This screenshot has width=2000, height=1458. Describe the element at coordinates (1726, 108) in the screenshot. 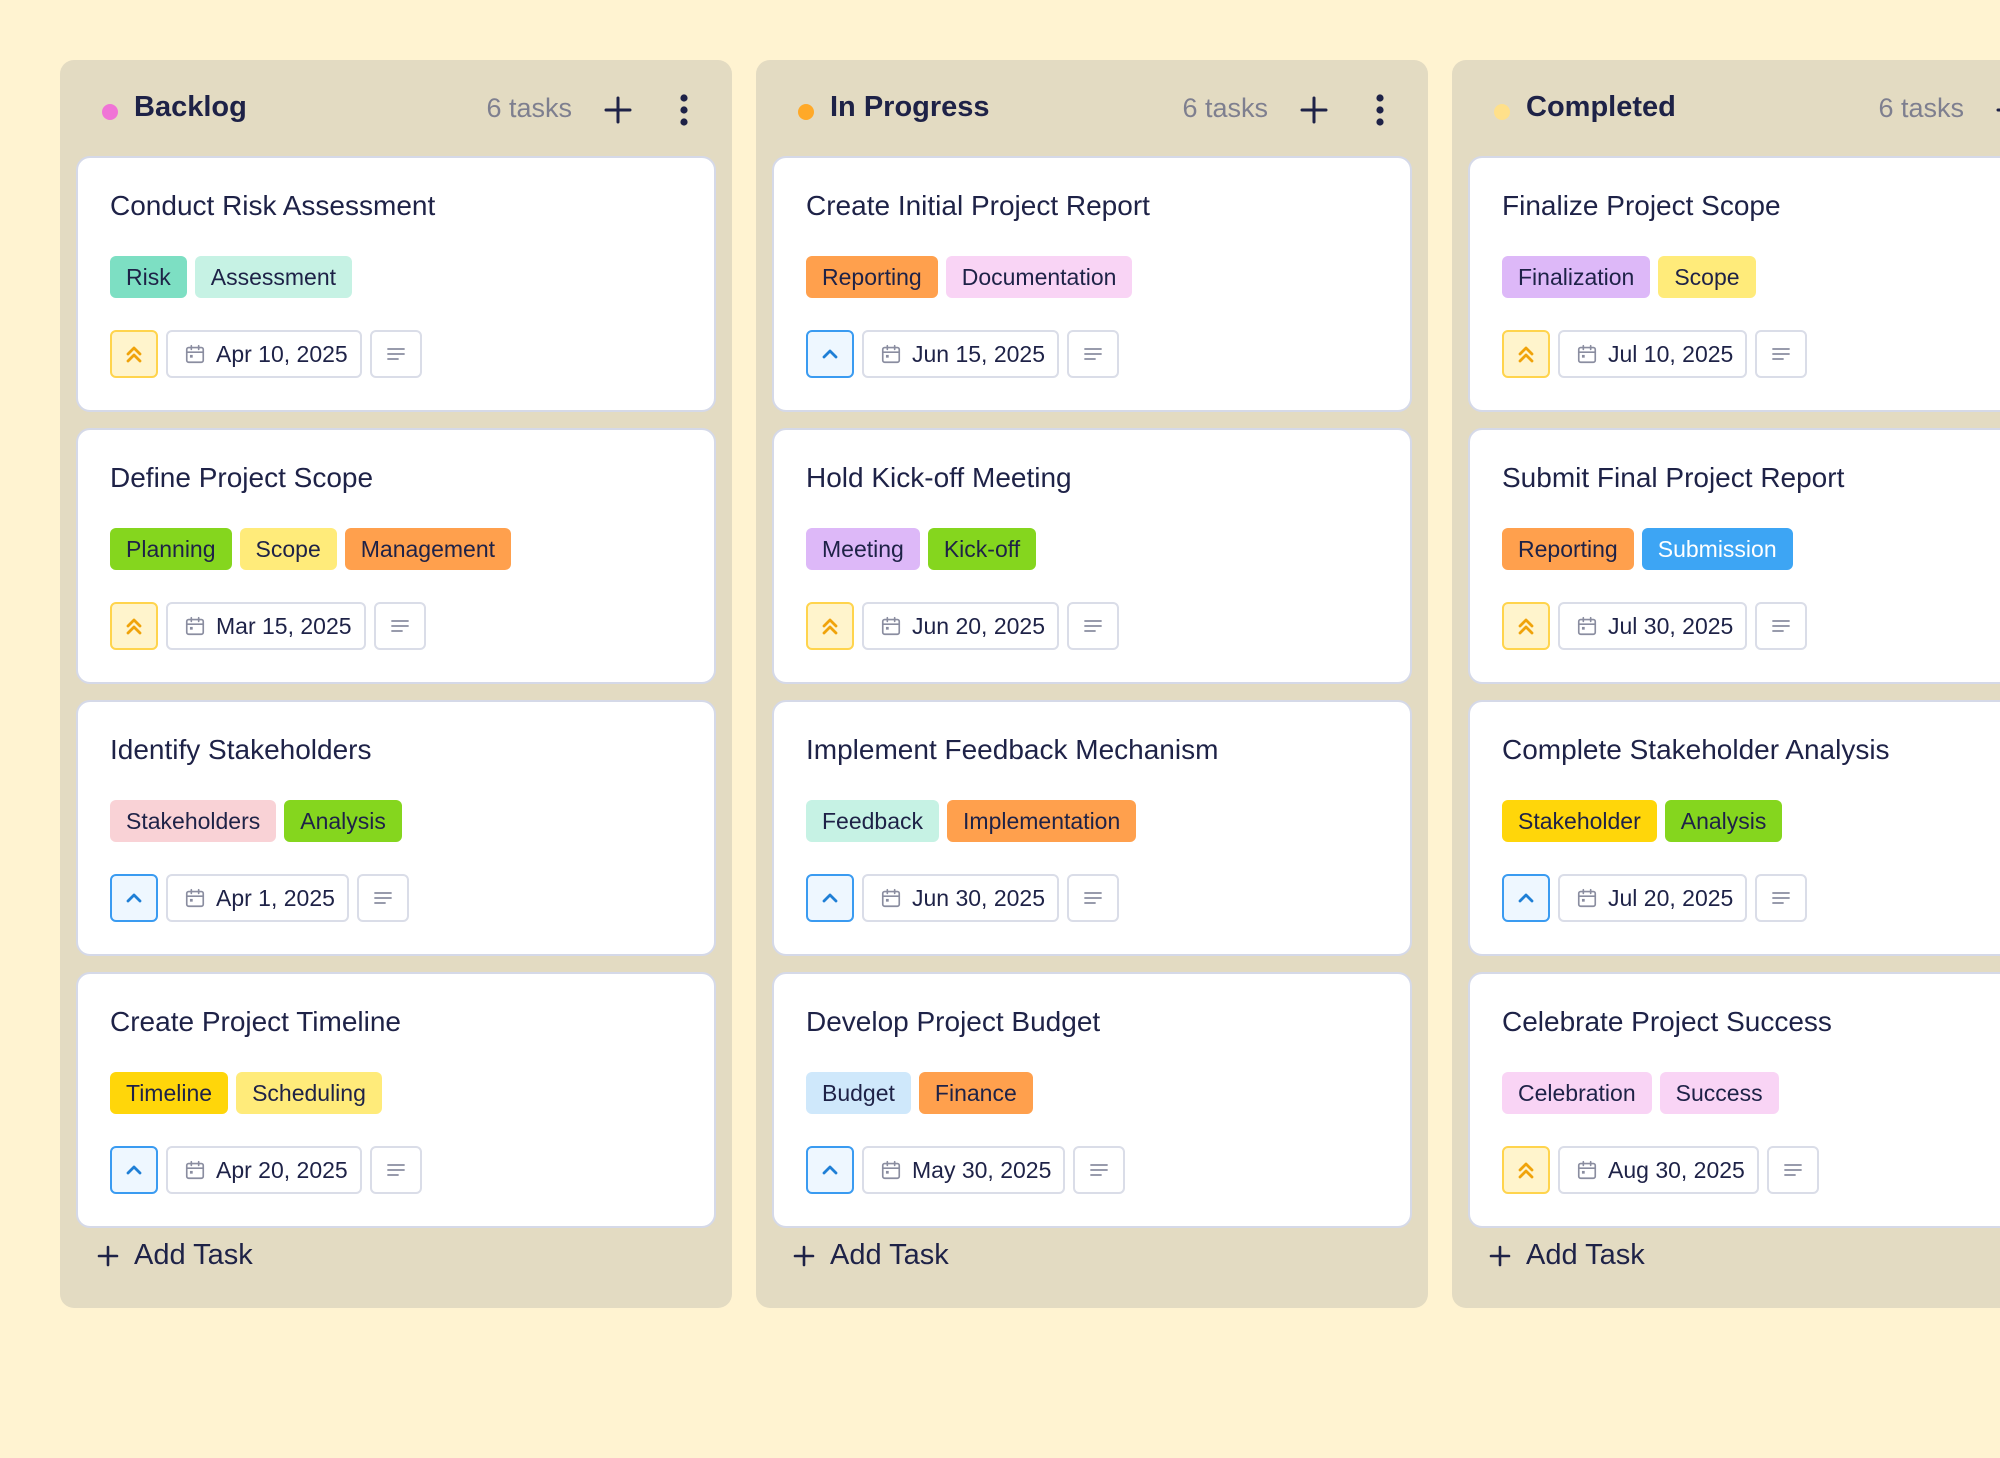

I see `column-header: Completed 6 tasks` at that location.